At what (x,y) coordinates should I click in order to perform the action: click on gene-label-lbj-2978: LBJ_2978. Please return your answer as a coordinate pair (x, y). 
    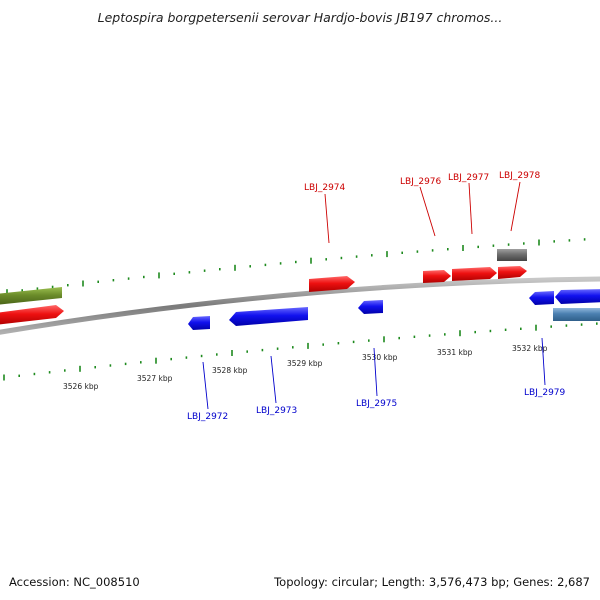
    Looking at the image, I should click on (520, 176).